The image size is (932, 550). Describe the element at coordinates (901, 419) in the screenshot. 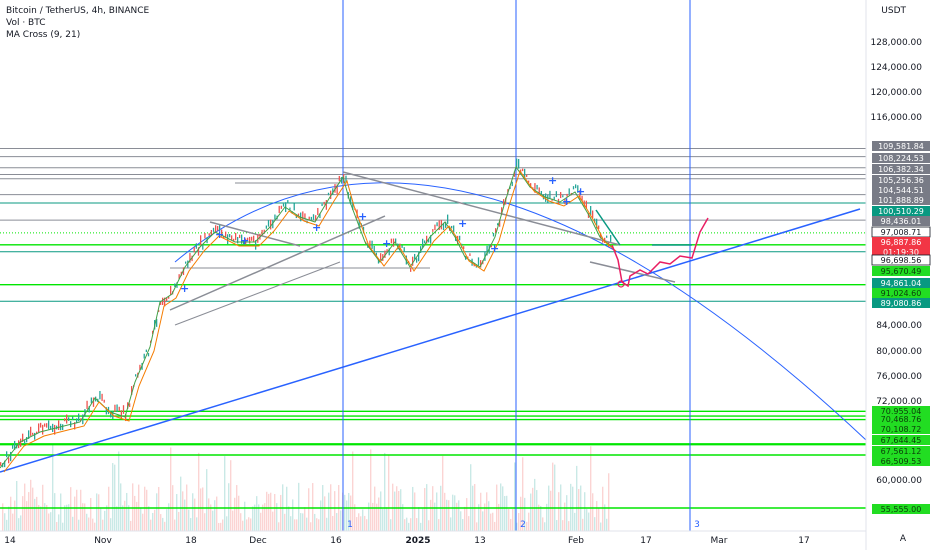

I see `price-badge-label: 70,468.76` at that location.